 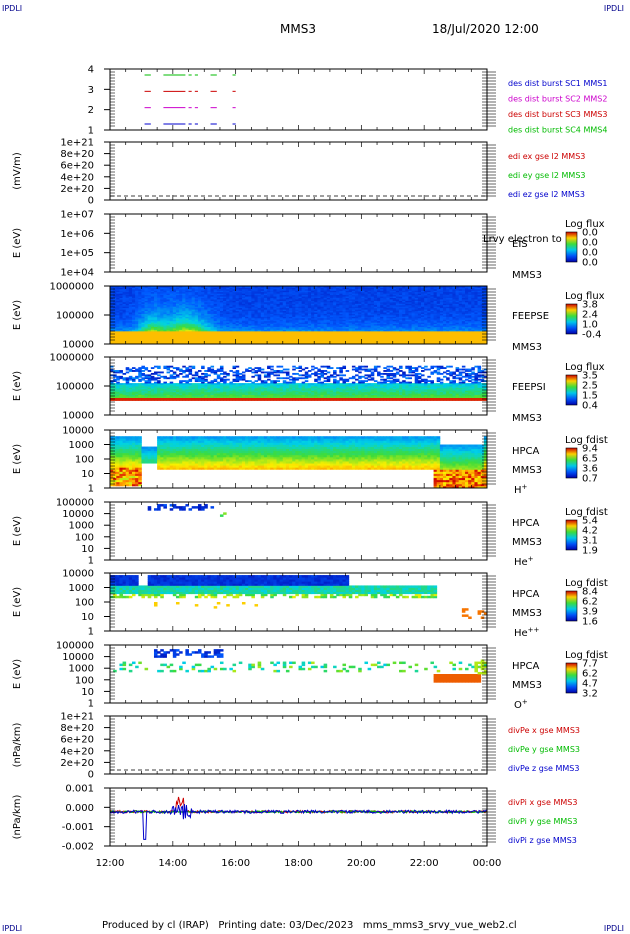 What do you see at coordinates (590, 622) in the screenshot?
I see `colorbar-tick-label: 1.6` at bounding box center [590, 622].